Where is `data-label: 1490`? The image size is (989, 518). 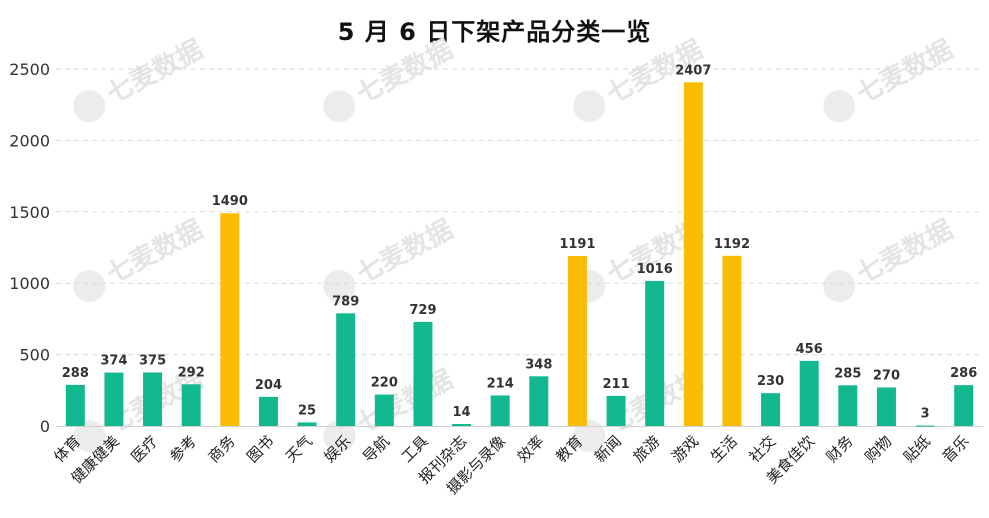
data-label: 1490 is located at coordinates (230, 201).